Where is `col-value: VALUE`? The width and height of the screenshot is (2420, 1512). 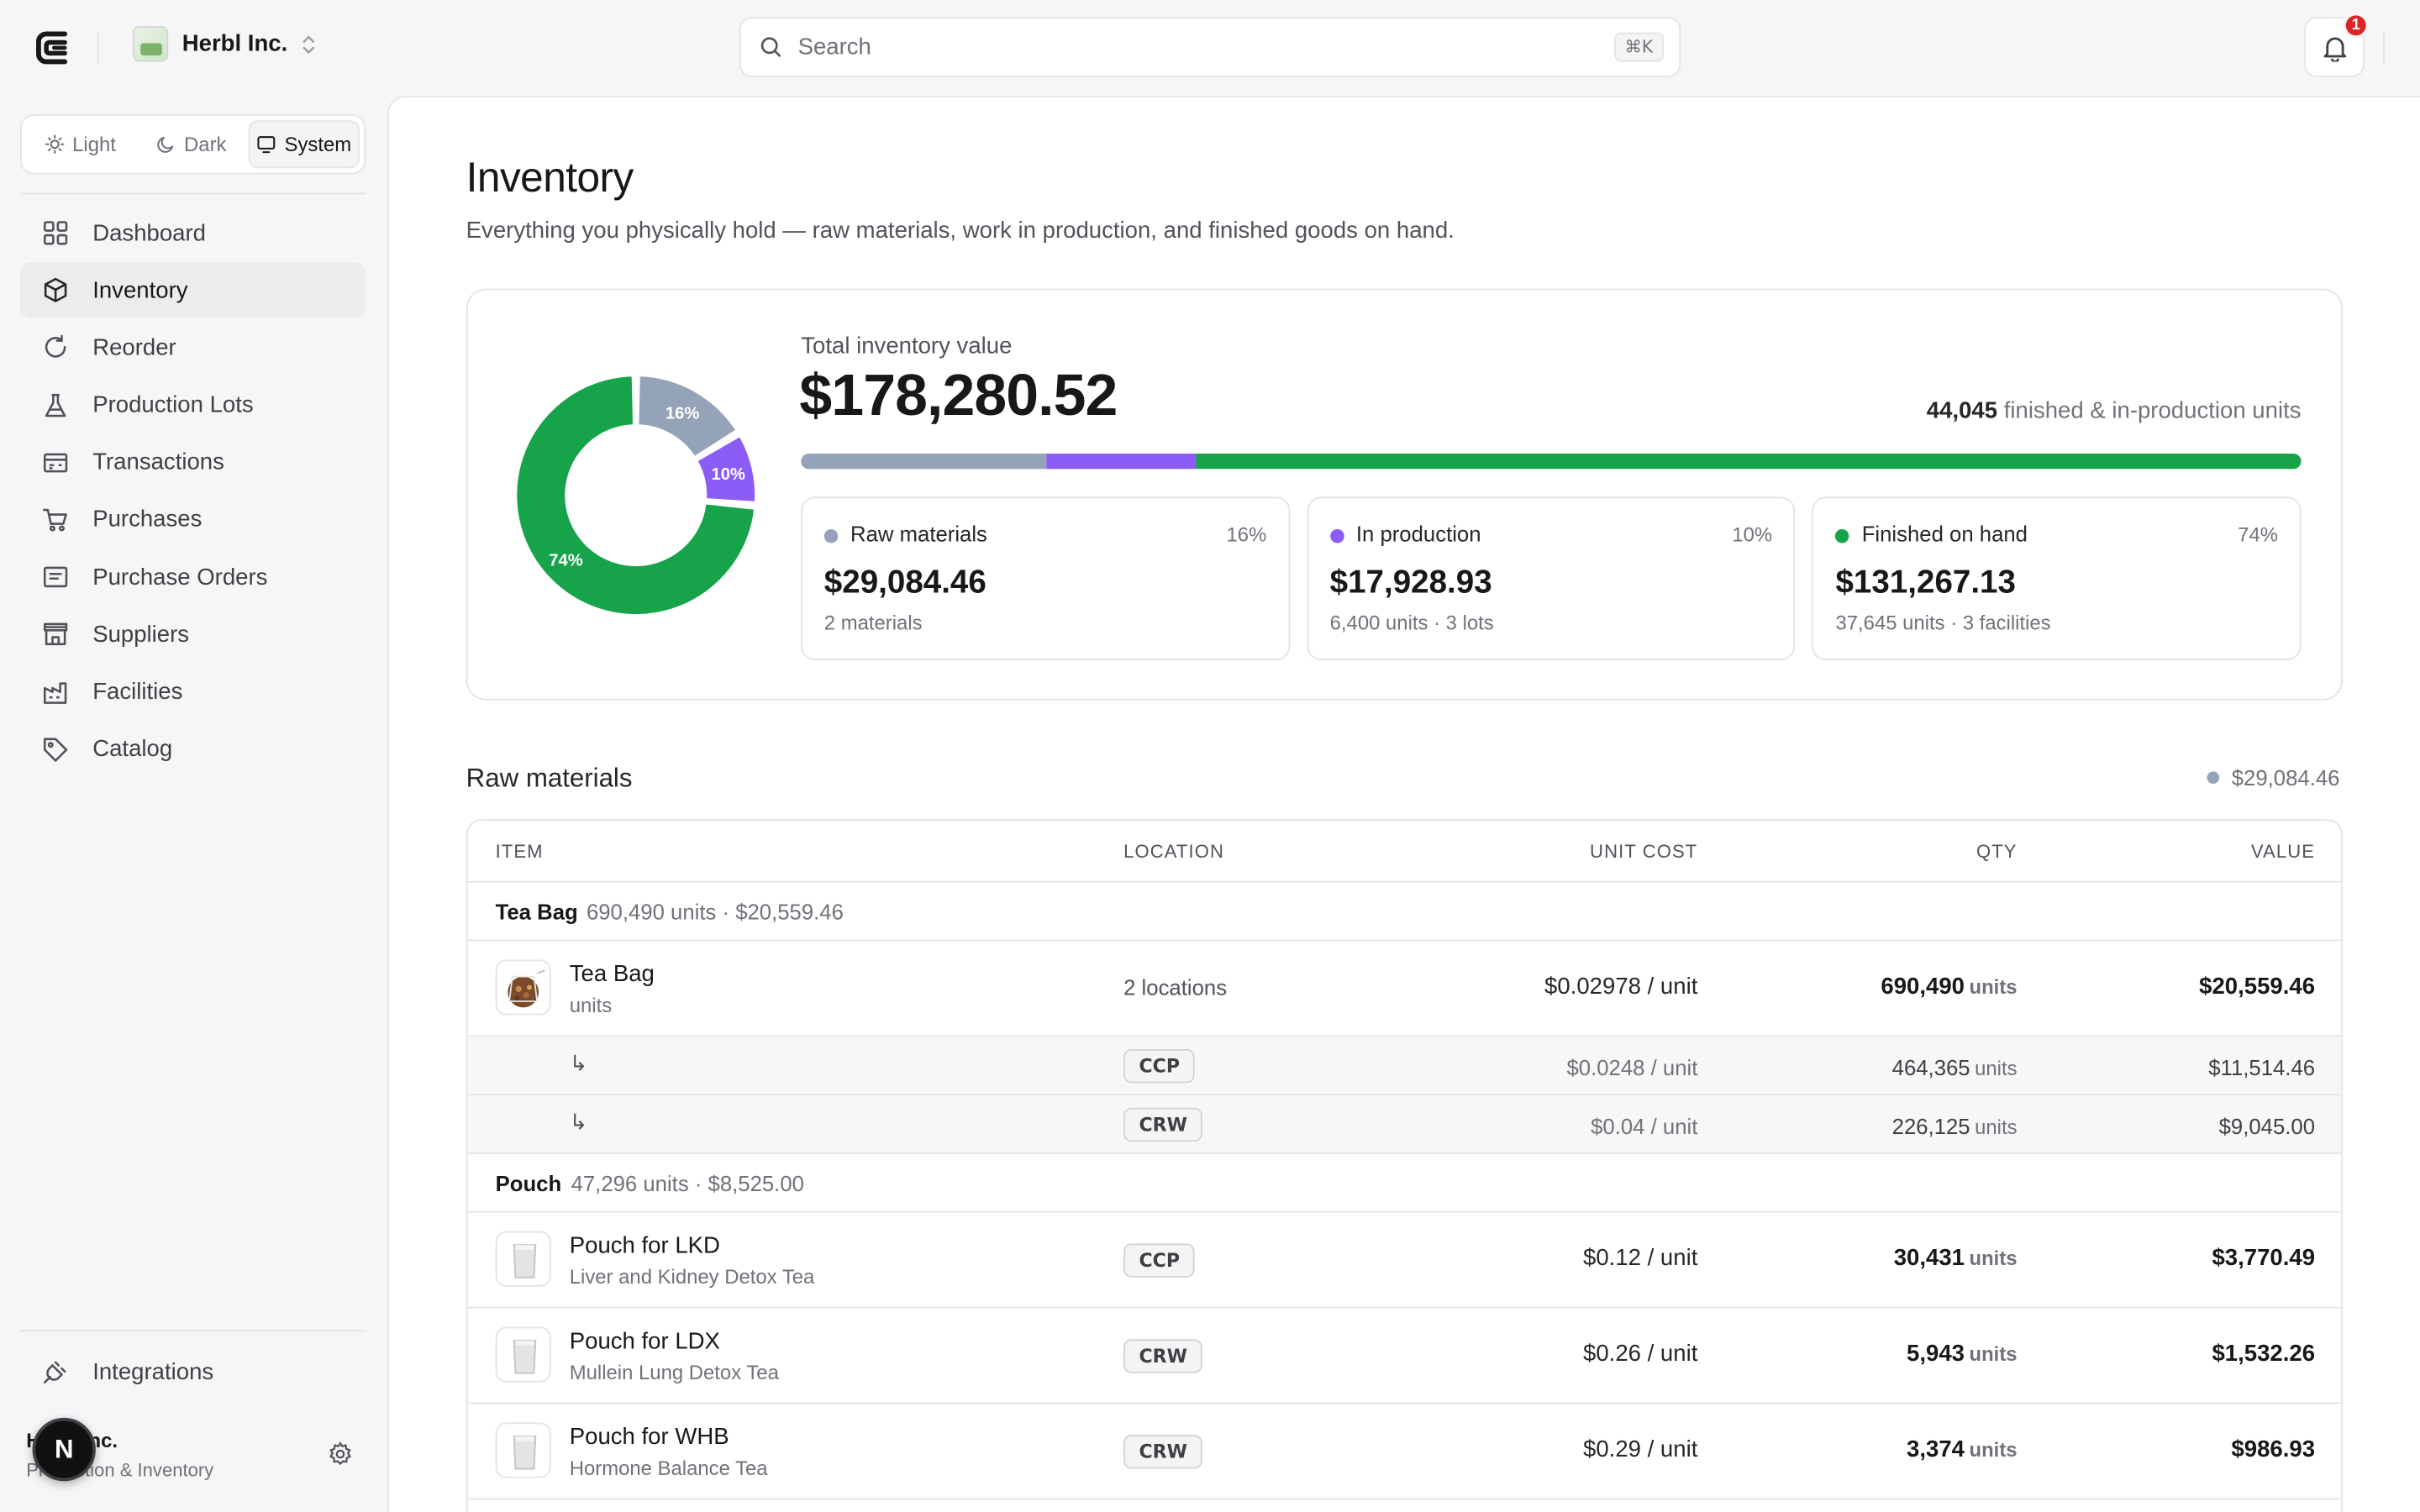
col-value: VALUE is located at coordinates (2283, 852).